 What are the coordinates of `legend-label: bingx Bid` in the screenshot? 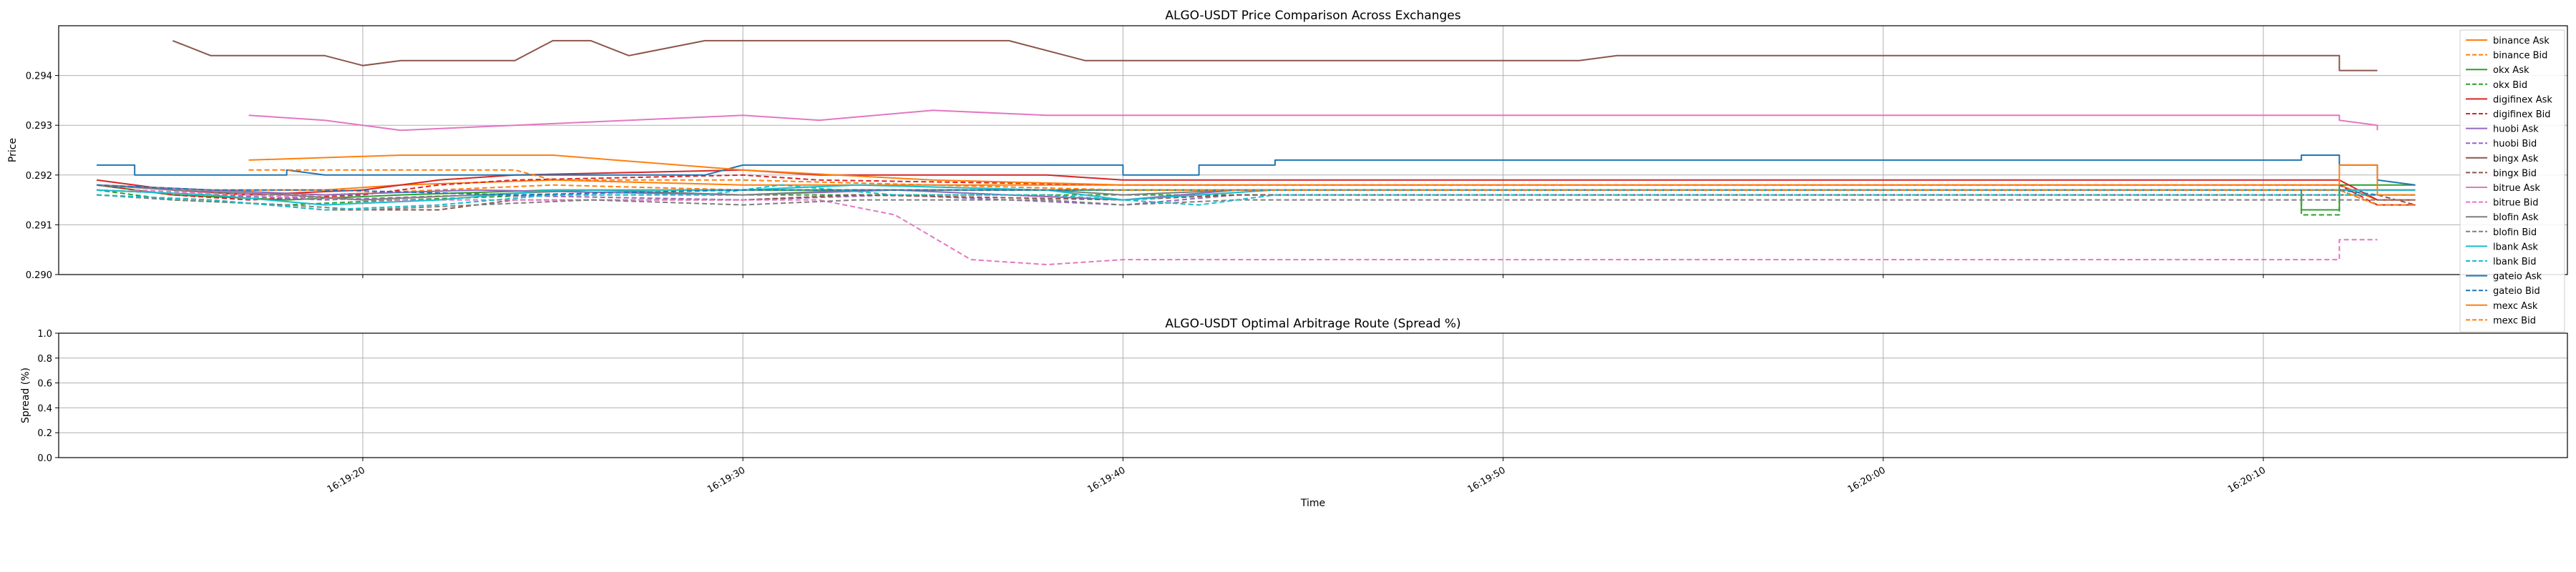 It's located at (2515, 173).